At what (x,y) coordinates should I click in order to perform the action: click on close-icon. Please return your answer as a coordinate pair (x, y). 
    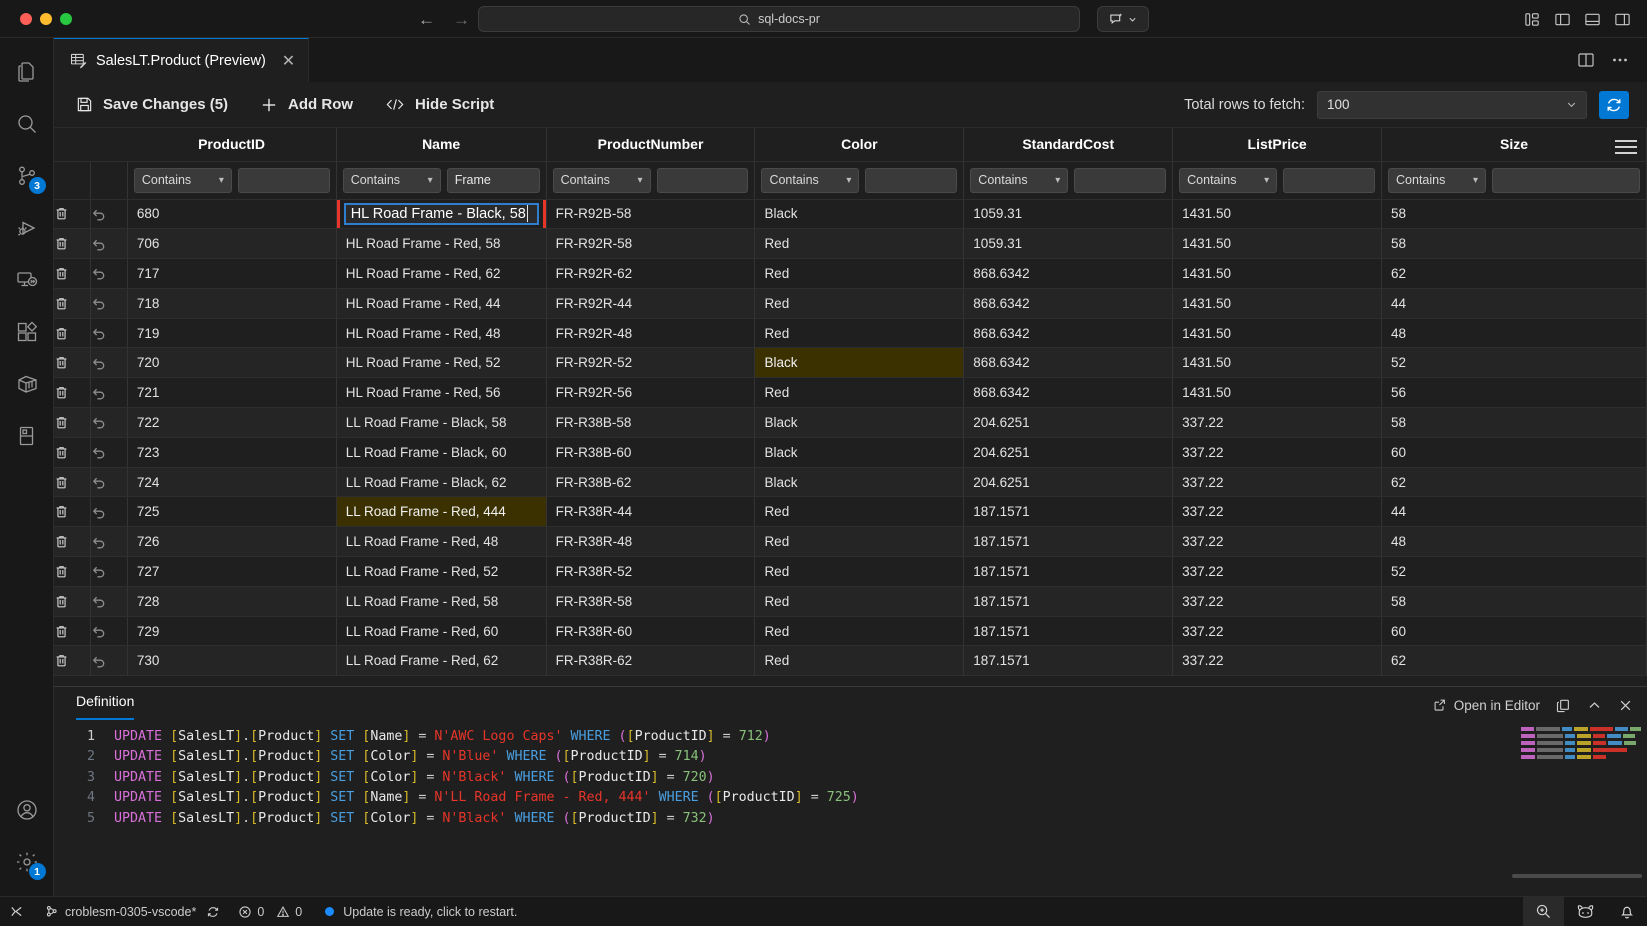
    Looking at the image, I should click on (1625, 705).